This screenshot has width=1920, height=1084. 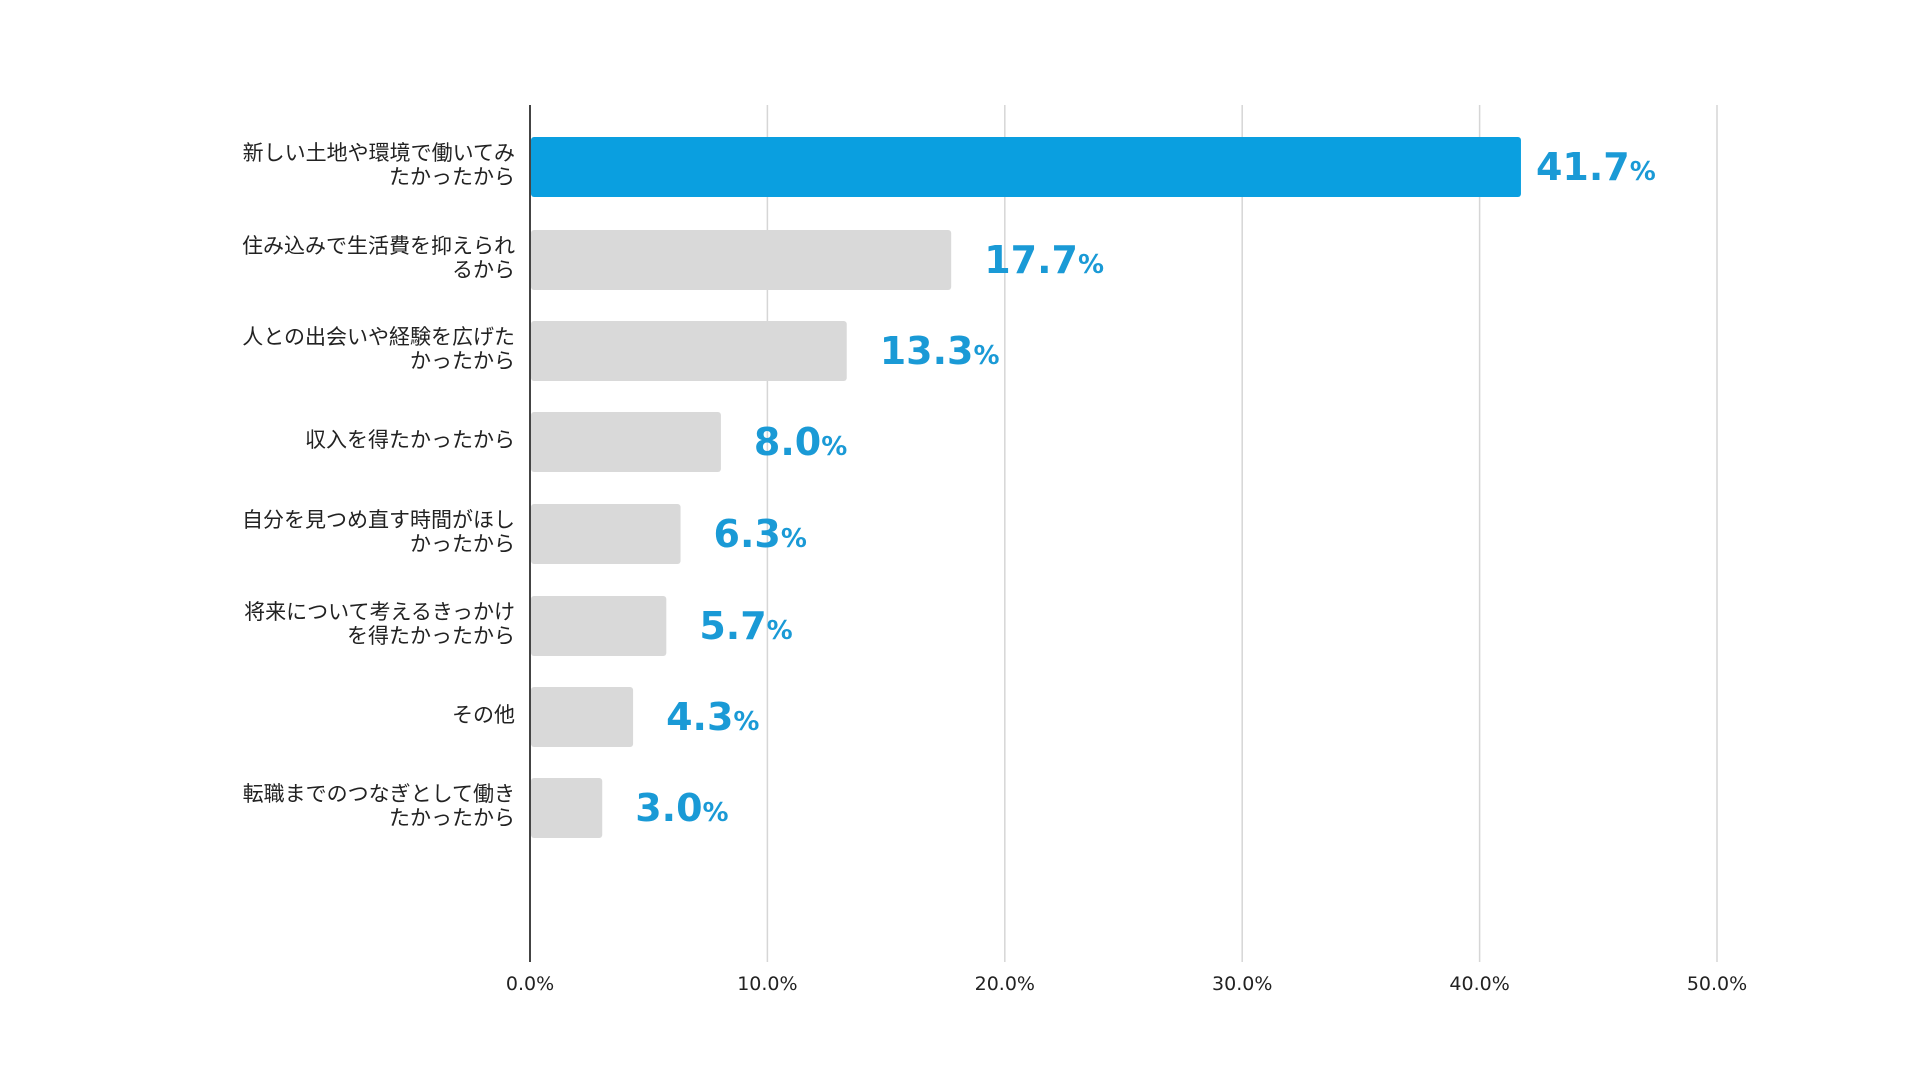 I want to click on data-label: 17.7%, so click(x=1044, y=260).